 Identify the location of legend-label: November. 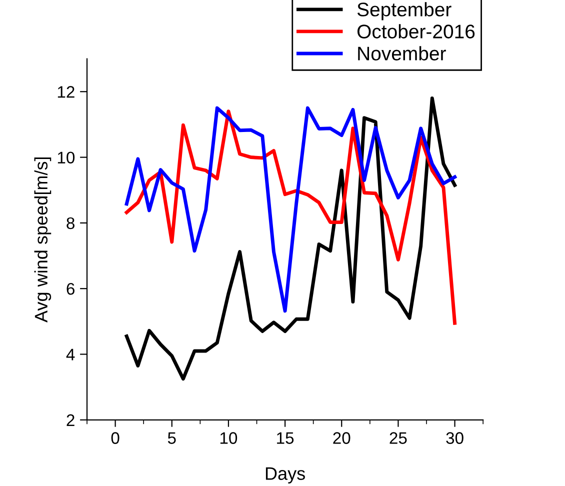
(402, 53).